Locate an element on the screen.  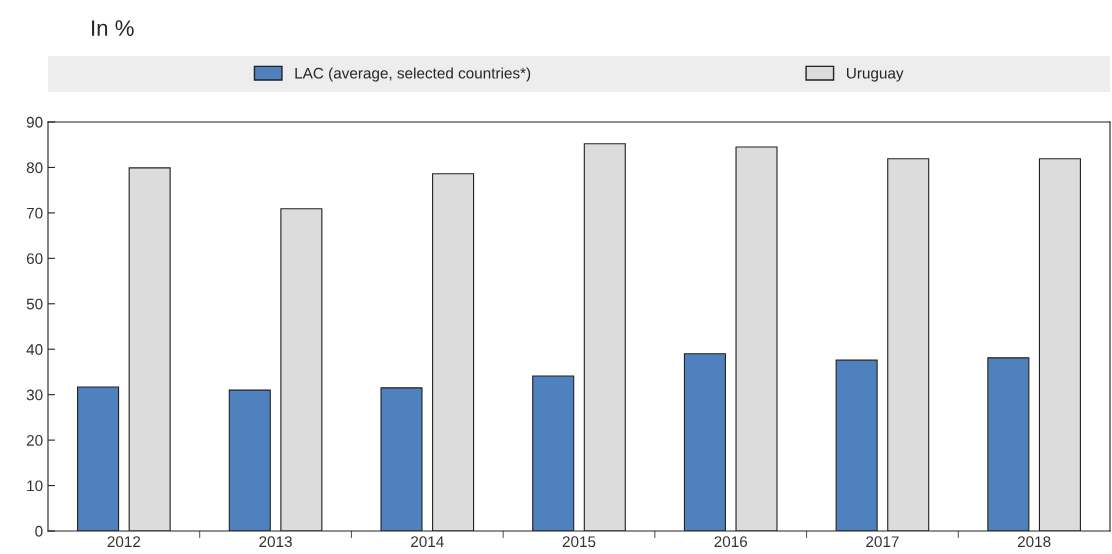
x-tick-label: 2016 is located at coordinates (731, 542).